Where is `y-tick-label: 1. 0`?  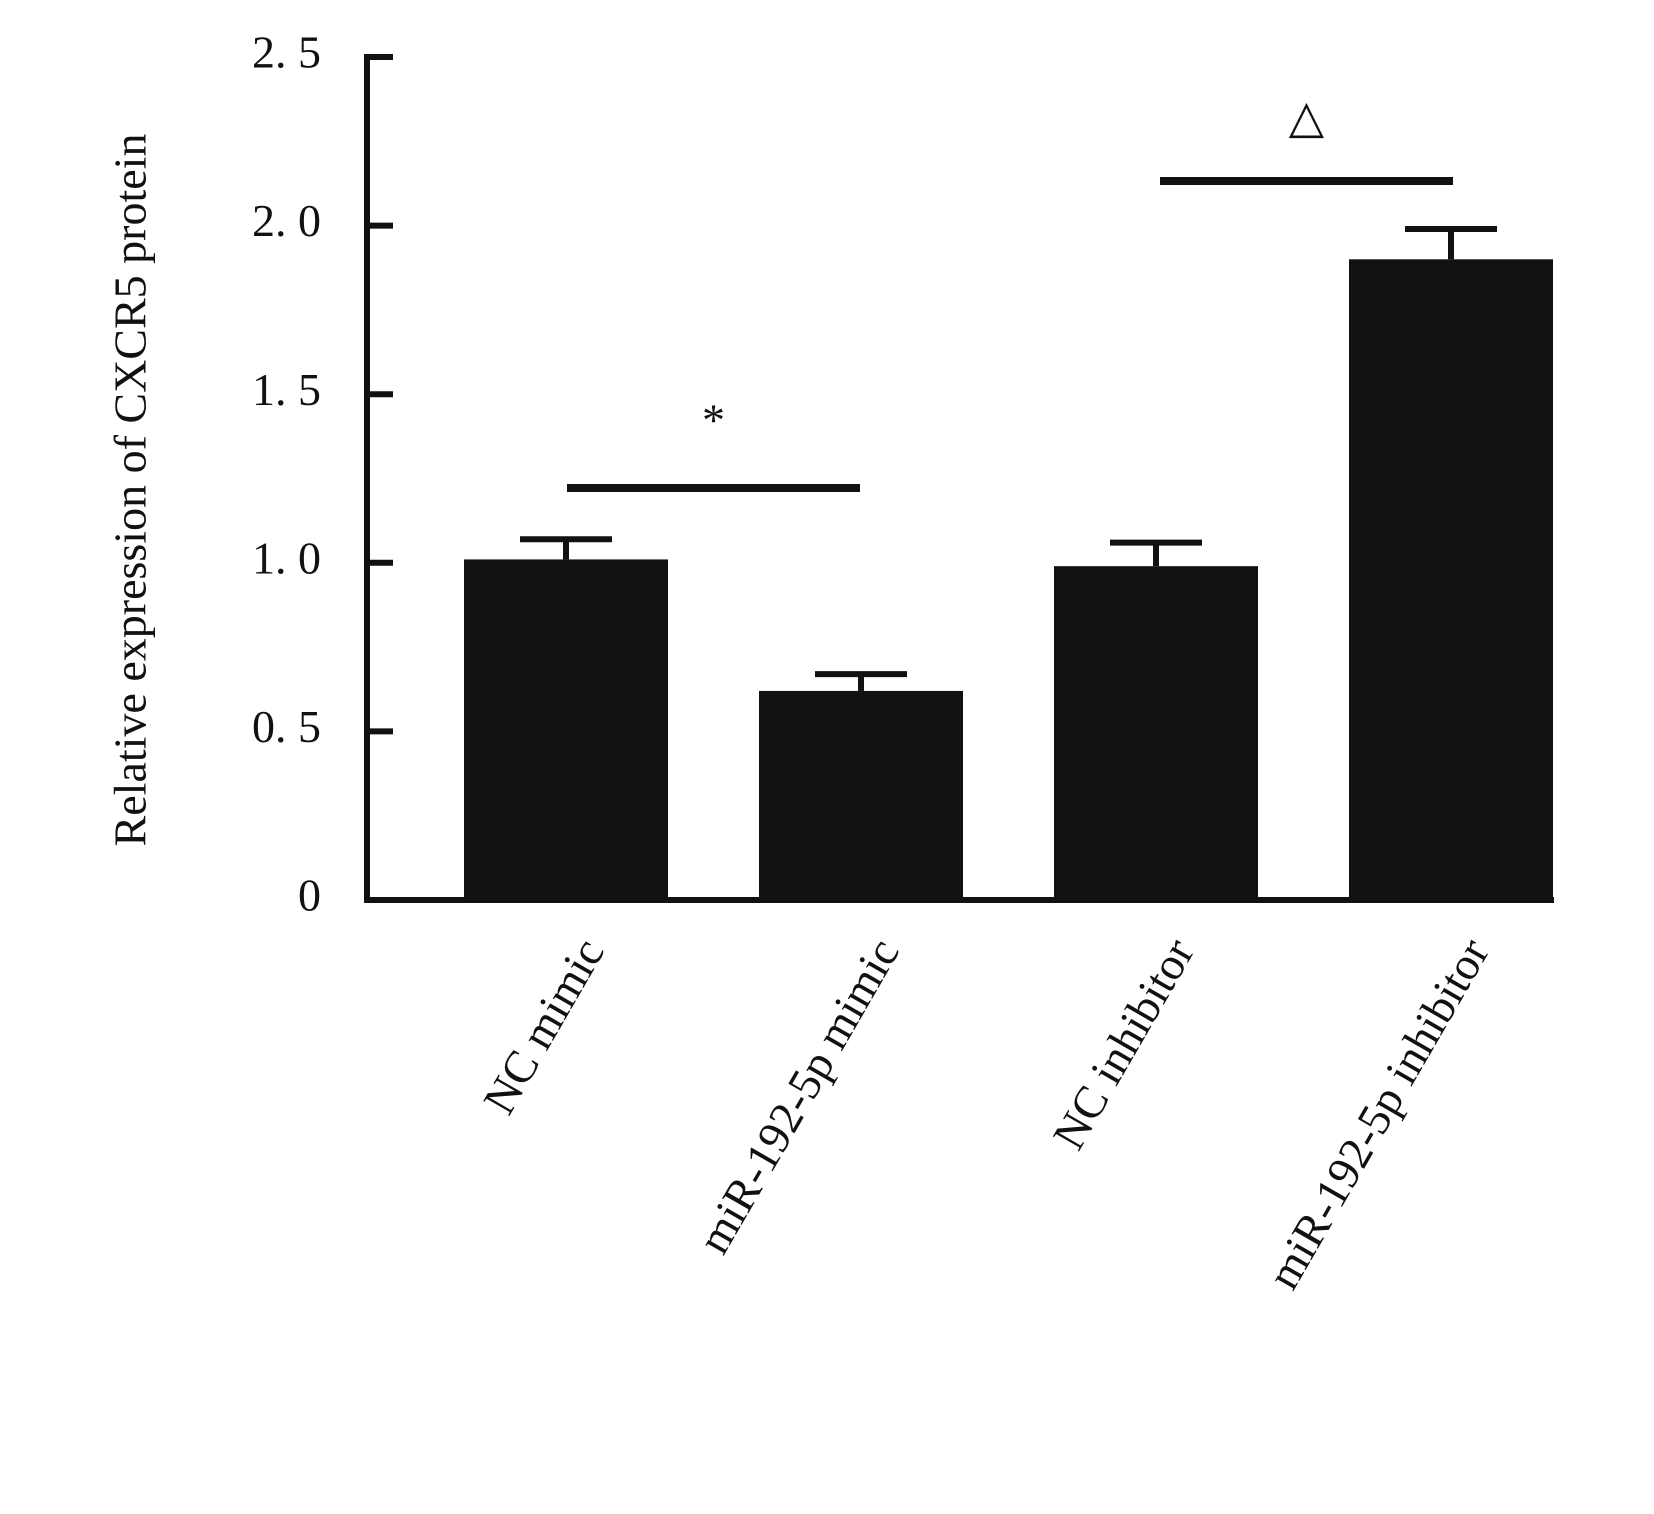
y-tick-label: 1. 0 is located at coordinates (286, 557).